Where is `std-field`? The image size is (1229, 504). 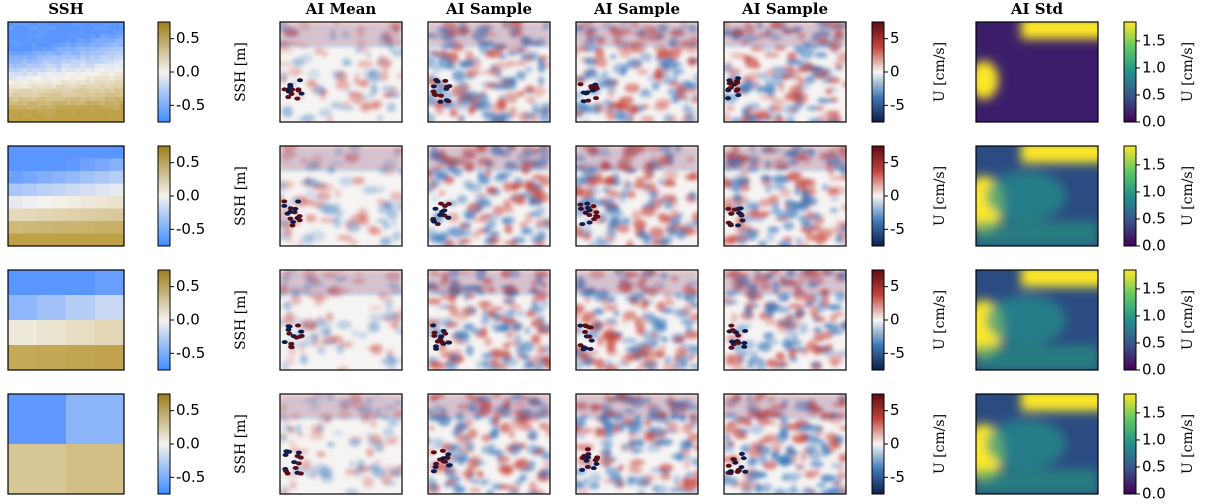 std-field is located at coordinates (1037, 196).